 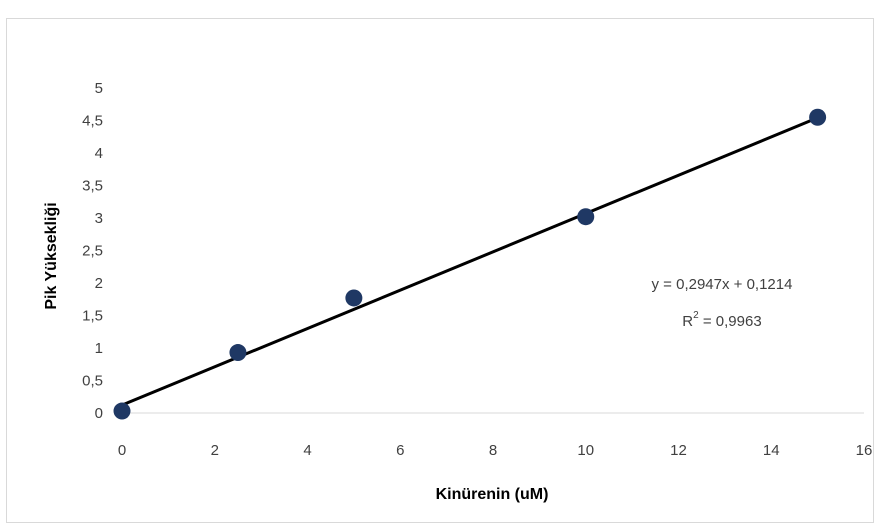 What do you see at coordinates (307, 450) in the screenshot?
I see `x-tick-label: 4` at bounding box center [307, 450].